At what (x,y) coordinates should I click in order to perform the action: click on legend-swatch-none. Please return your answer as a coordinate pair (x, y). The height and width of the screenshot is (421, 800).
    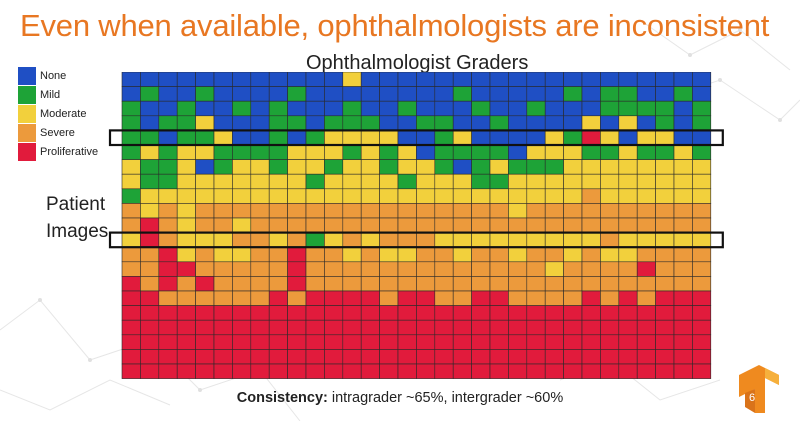
    Looking at the image, I should click on (27, 76).